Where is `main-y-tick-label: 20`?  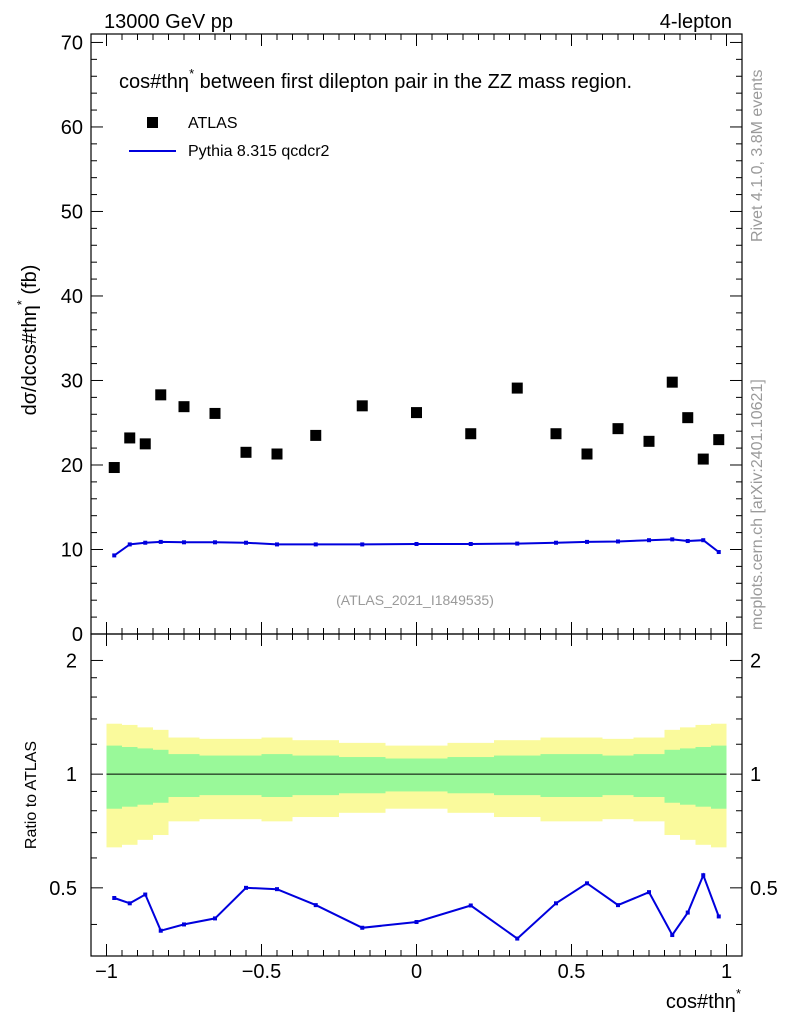 main-y-tick-label: 20 is located at coordinates (72, 466).